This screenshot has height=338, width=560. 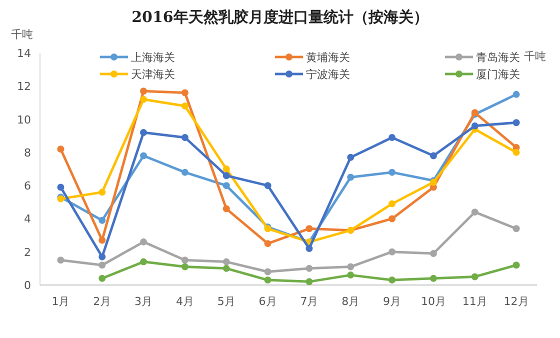 I want to click on y-tick-label: 8, so click(x=27, y=153).